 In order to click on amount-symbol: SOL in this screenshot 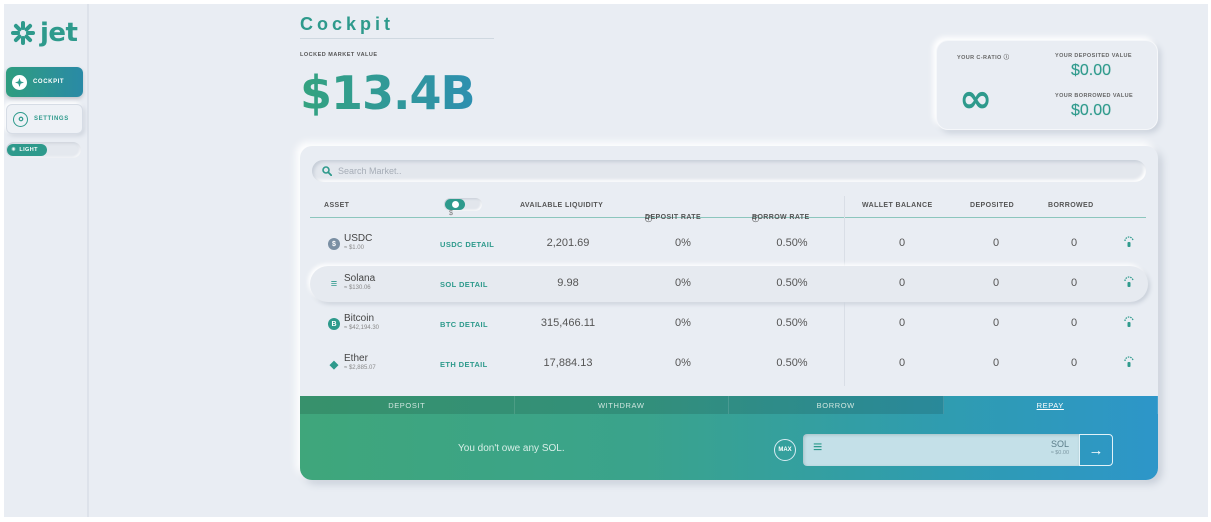, I will do `click(1059, 444)`.